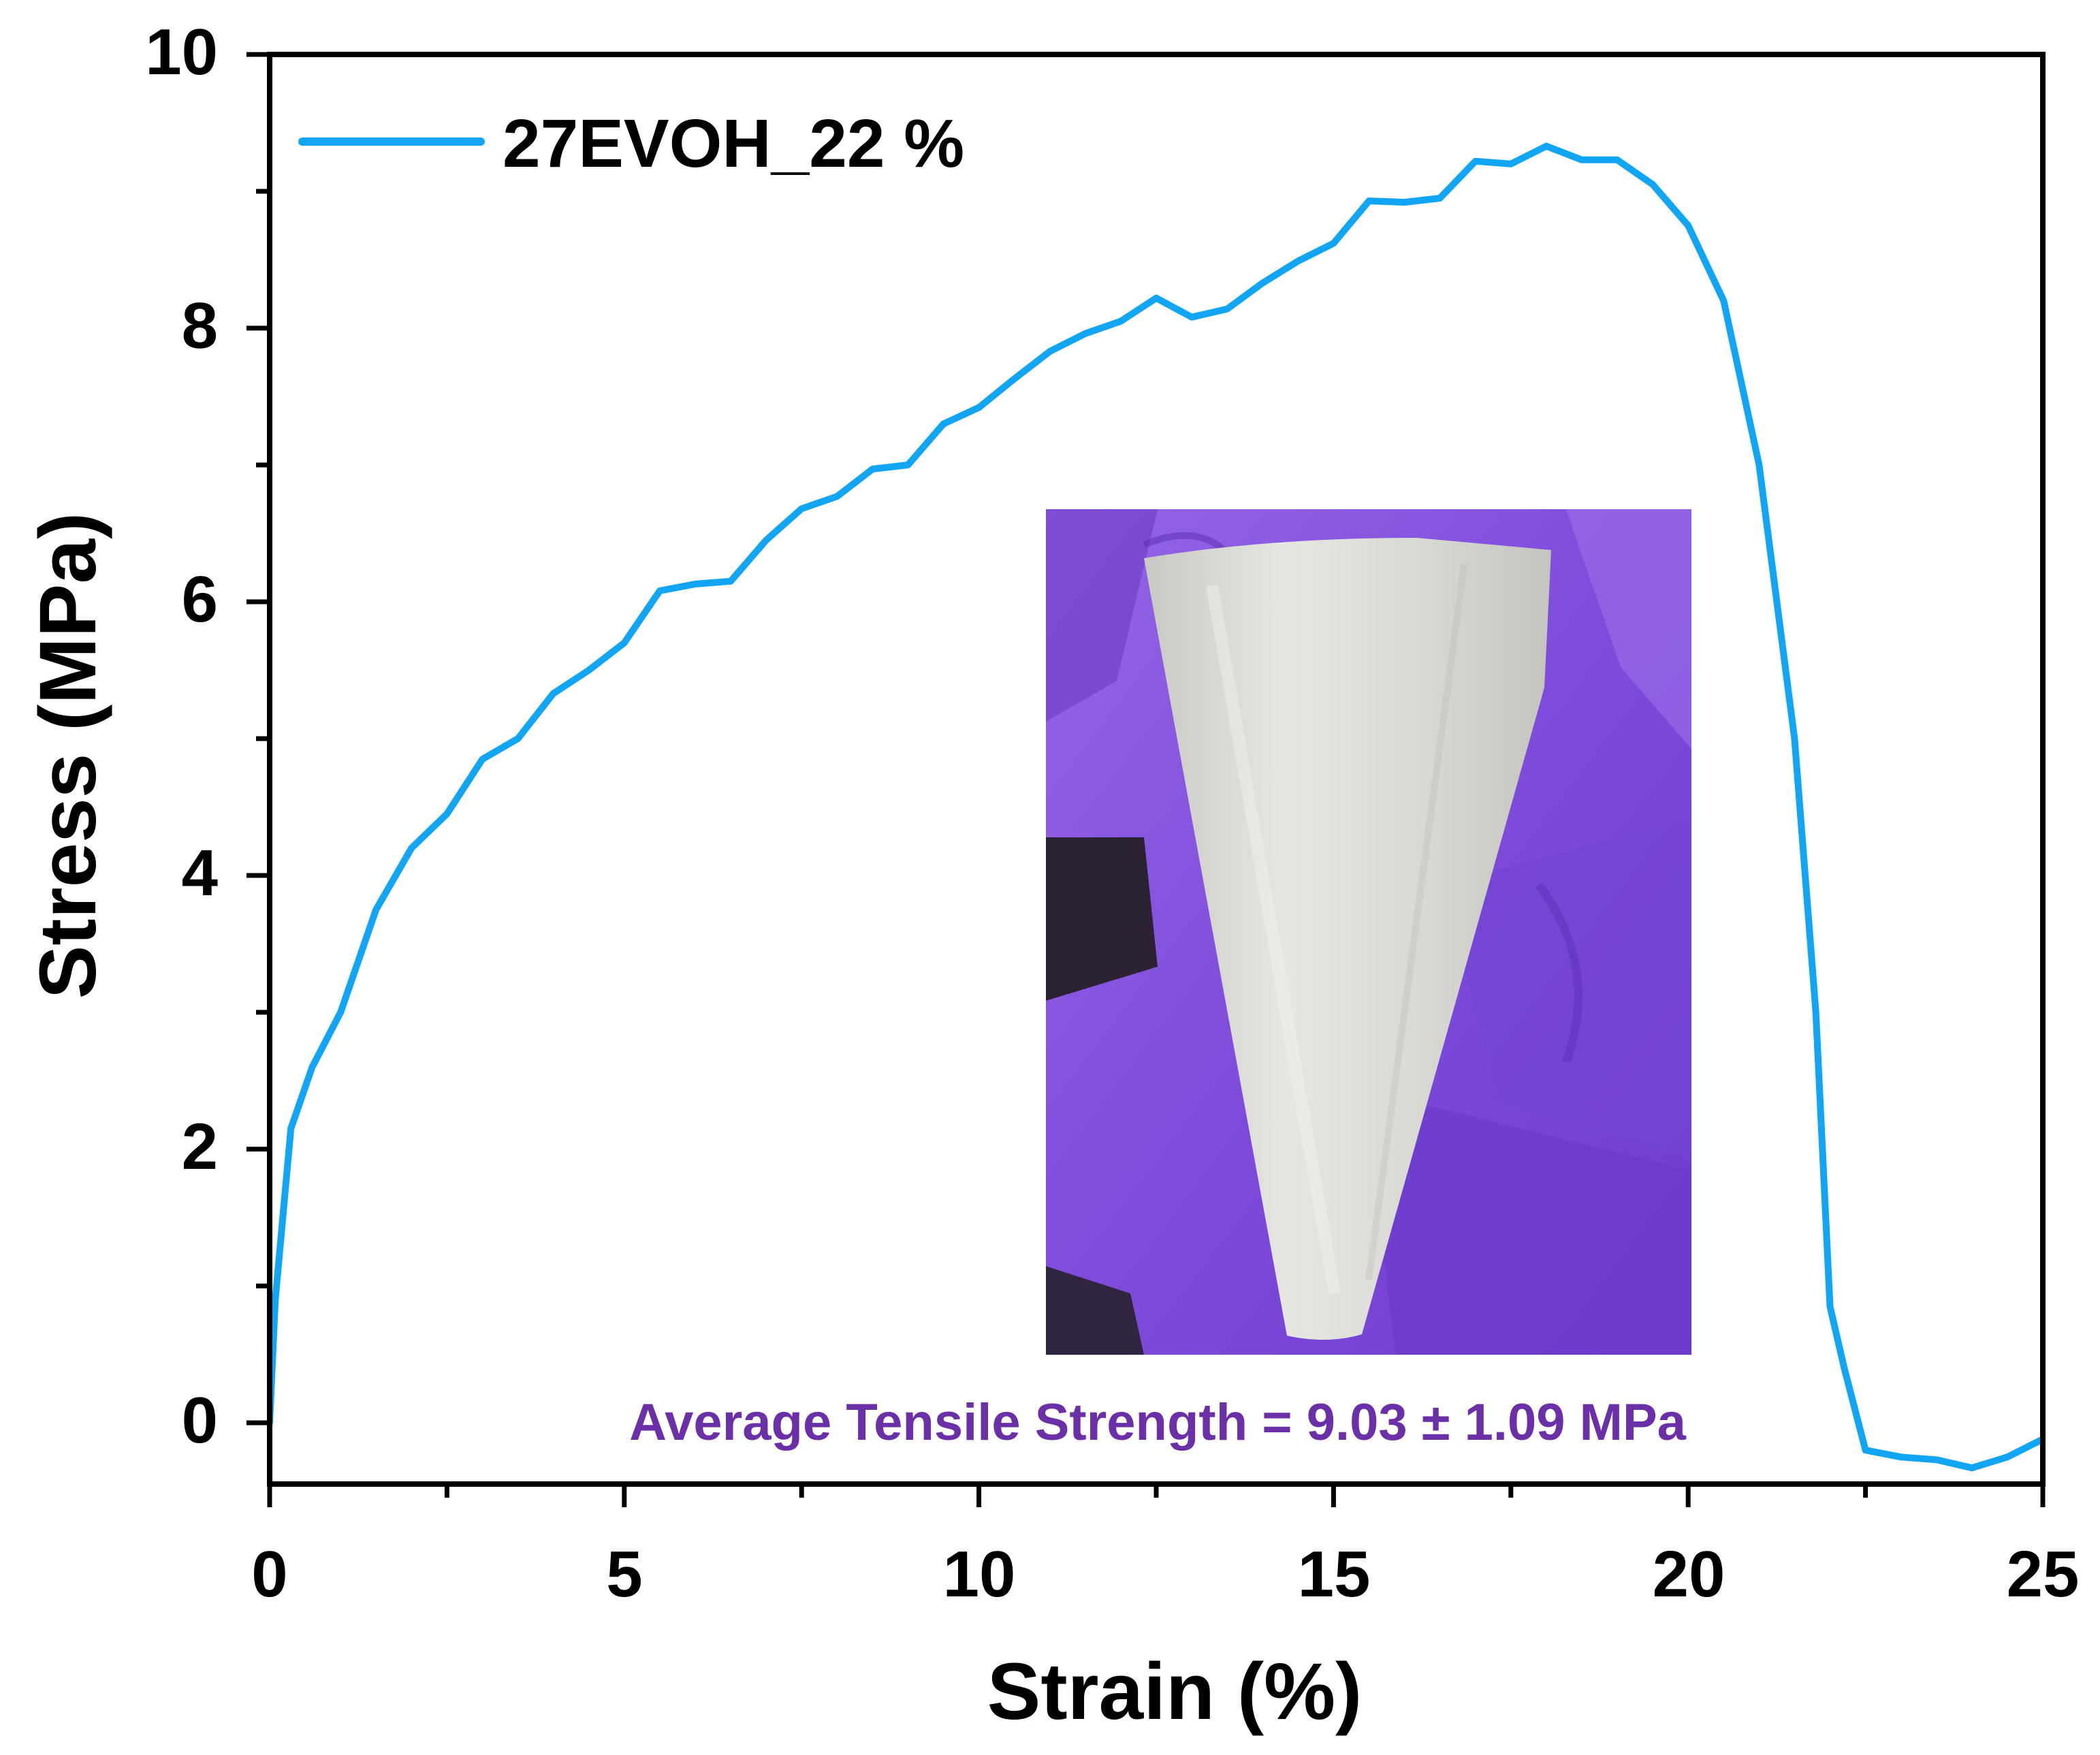 This screenshot has width=2100, height=1755. Describe the element at coordinates (1334, 1574) in the screenshot. I see `x-tick-label: 15` at that location.